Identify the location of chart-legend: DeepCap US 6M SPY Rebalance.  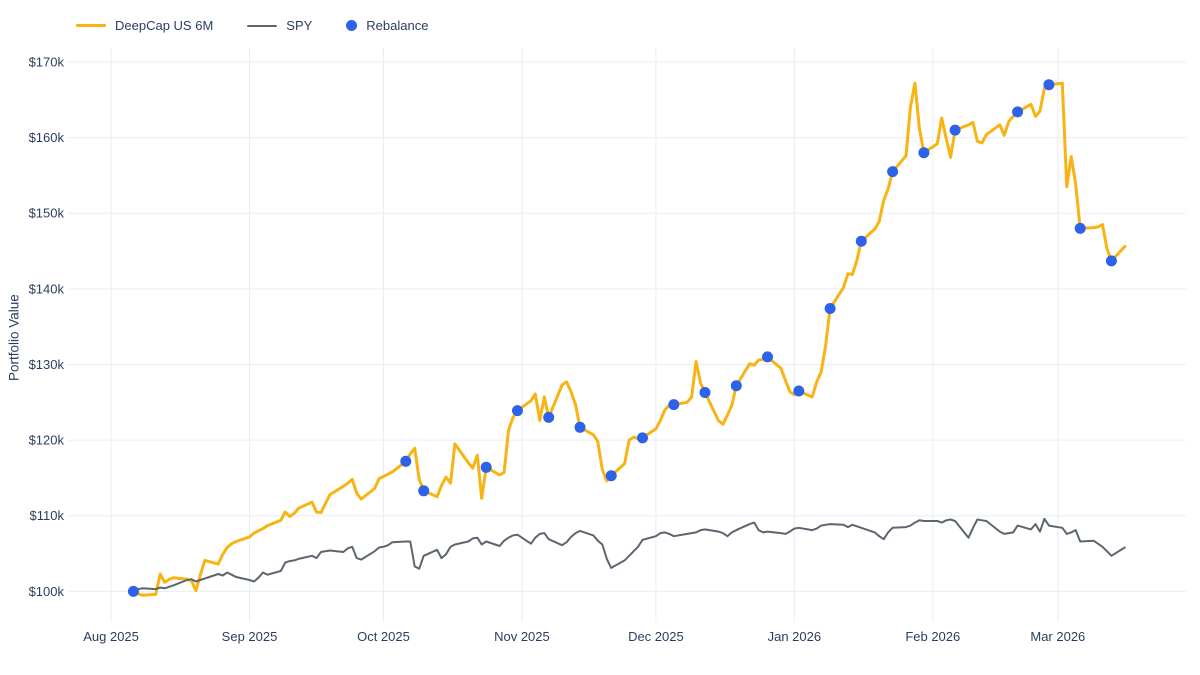
(252, 25).